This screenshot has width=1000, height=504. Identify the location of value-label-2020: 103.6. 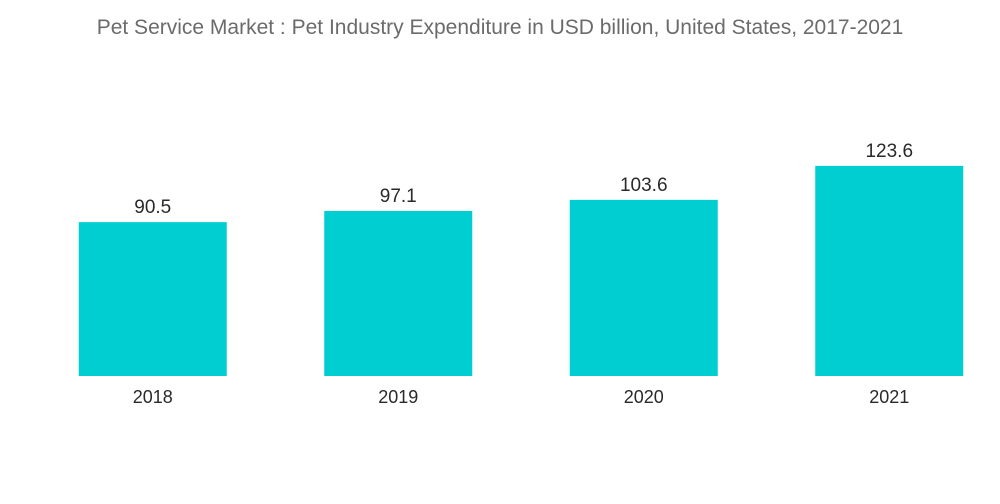
(644, 185).